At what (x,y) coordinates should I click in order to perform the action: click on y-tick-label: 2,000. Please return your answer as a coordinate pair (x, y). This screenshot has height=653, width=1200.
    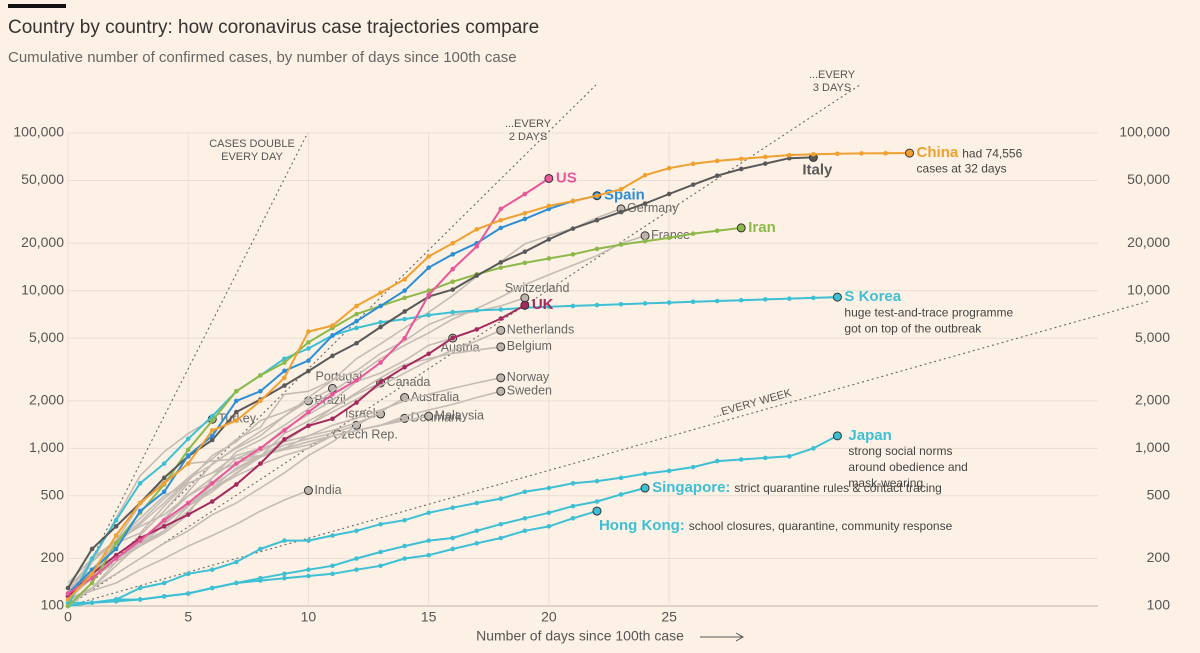
    Looking at the image, I should click on (46, 400).